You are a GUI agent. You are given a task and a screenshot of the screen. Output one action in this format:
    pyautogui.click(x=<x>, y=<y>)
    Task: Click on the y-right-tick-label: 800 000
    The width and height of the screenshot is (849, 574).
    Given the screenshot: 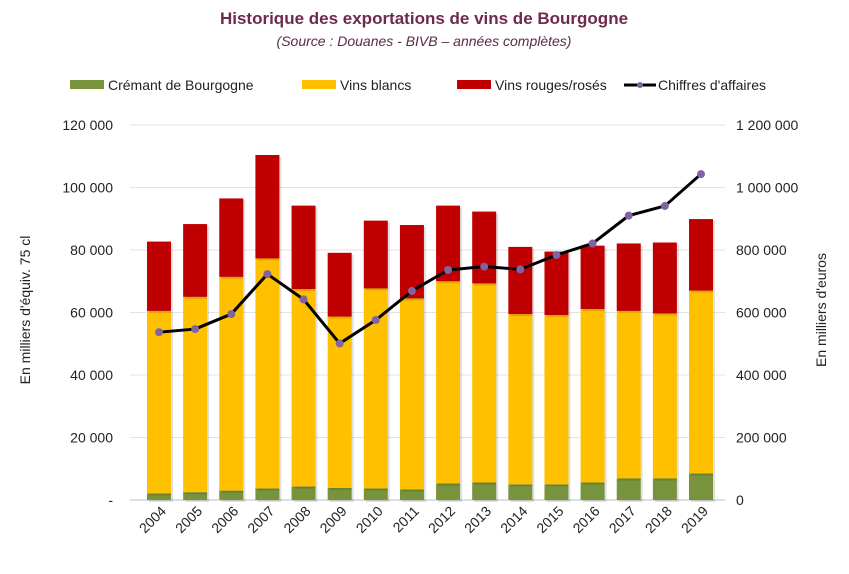 What is the action you would take?
    pyautogui.click(x=761, y=250)
    